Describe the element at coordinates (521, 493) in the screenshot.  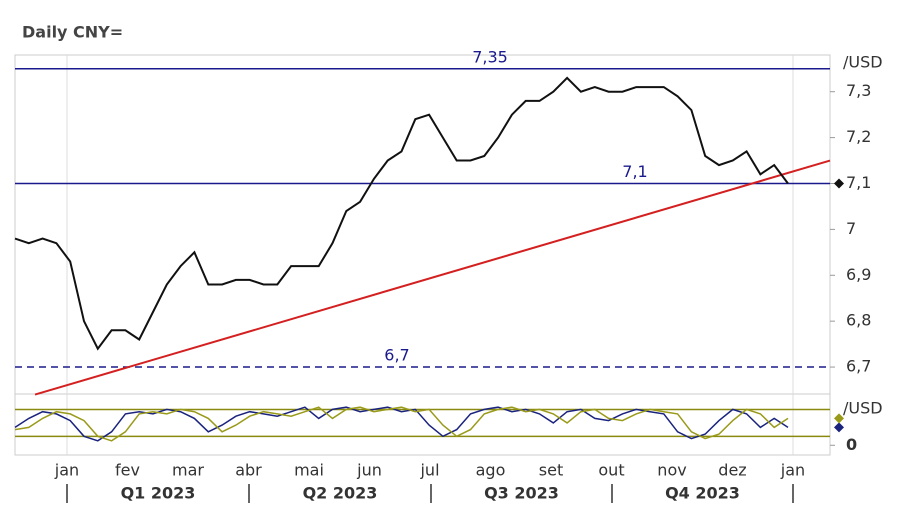
I see `quarter-label: Q3 2023` at that location.